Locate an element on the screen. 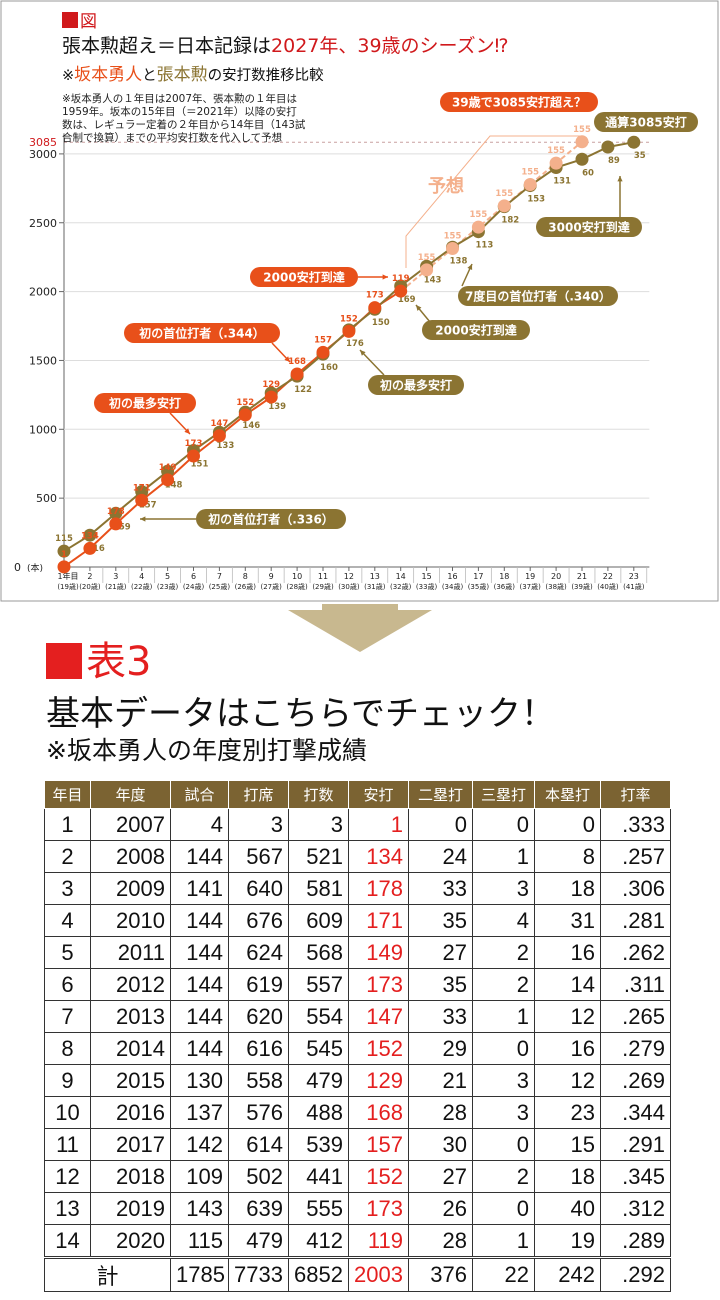 The width and height of the screenshot is (720, 1300). table-cell: 555 is located at coordinates (318, 1208).